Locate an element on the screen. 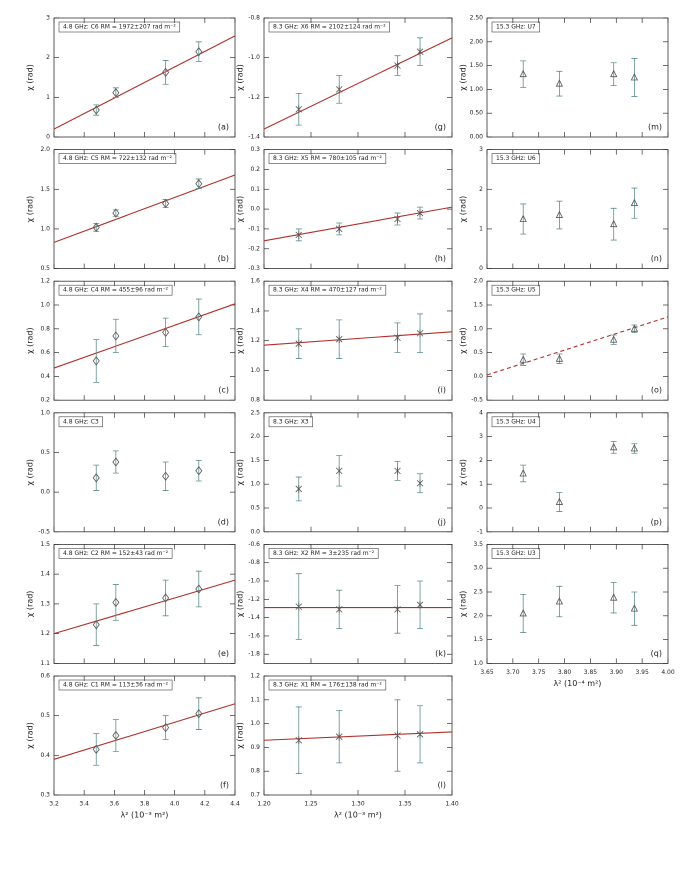 The image size is (698, 872). y-tick-label: 2 is located at coordinates (481, 460).